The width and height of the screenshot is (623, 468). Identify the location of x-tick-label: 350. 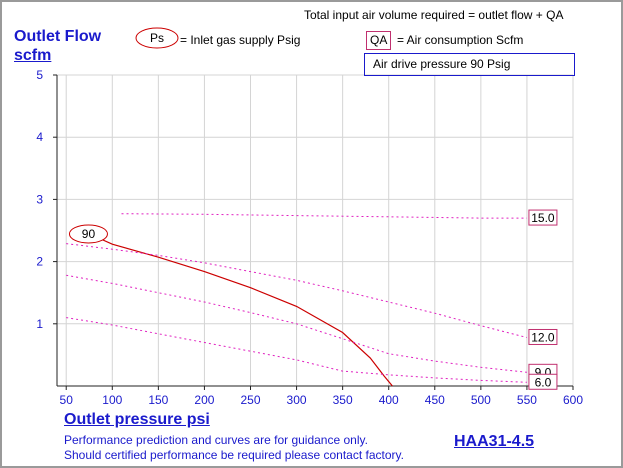
(343, 400).